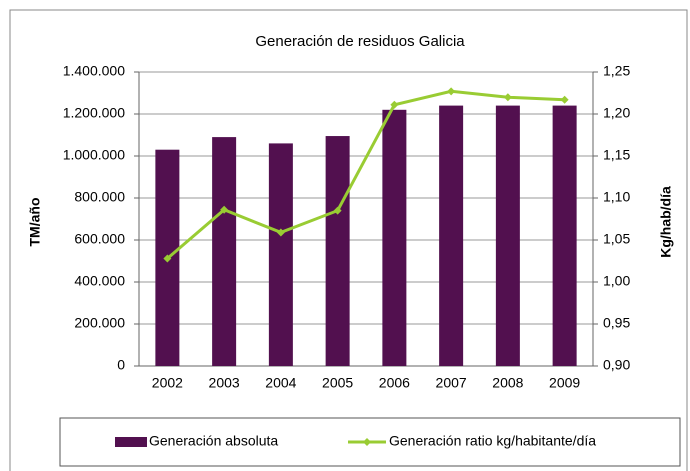  I want to click on y-tick-label: 1.000.000, so click(94, 155).